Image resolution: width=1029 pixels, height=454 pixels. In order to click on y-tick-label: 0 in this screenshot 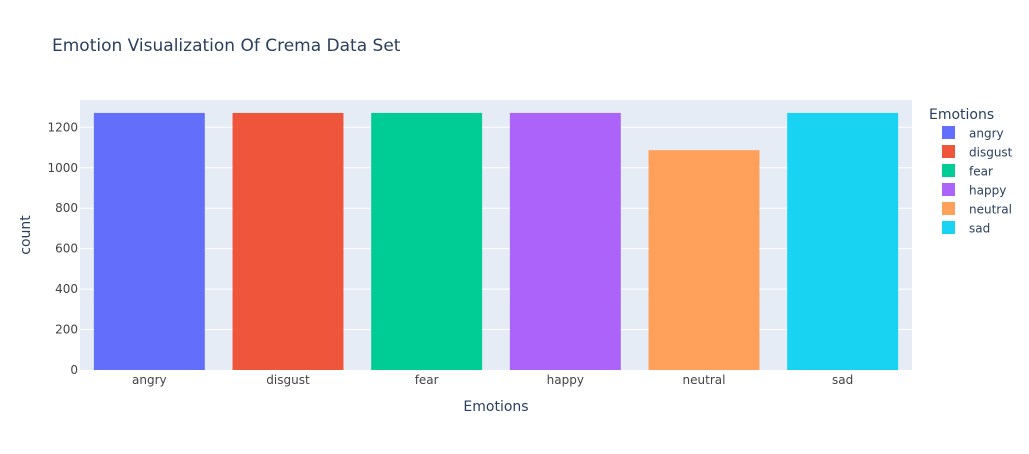, I will do `click(74, 370)`.